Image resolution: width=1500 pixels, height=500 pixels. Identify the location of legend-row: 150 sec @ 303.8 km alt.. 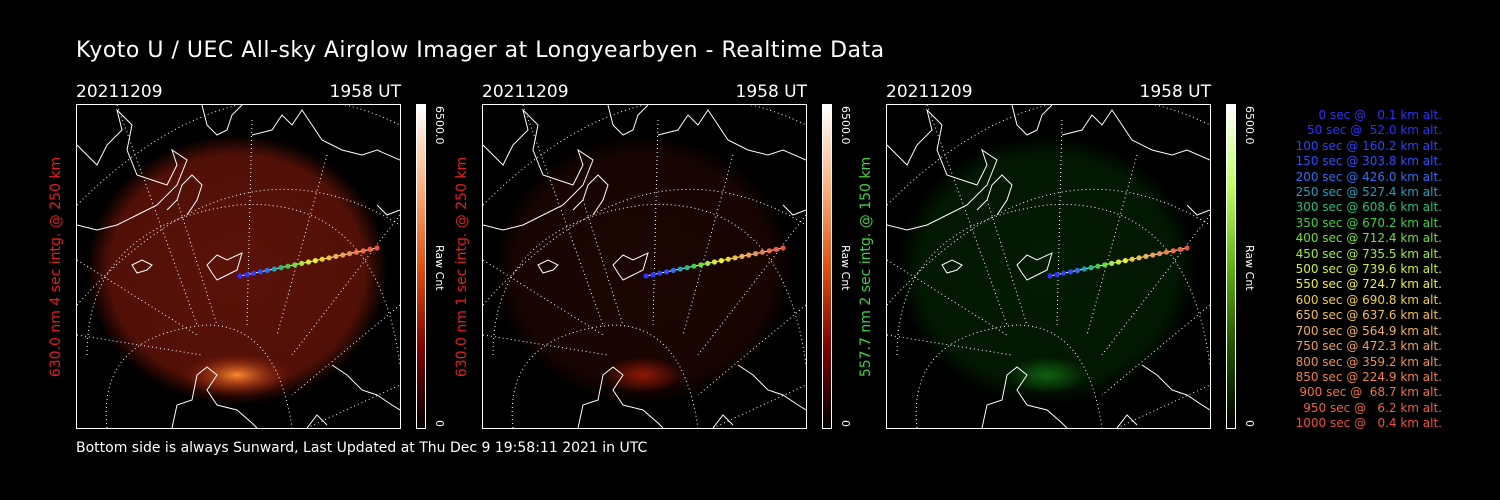
(1366, 161).